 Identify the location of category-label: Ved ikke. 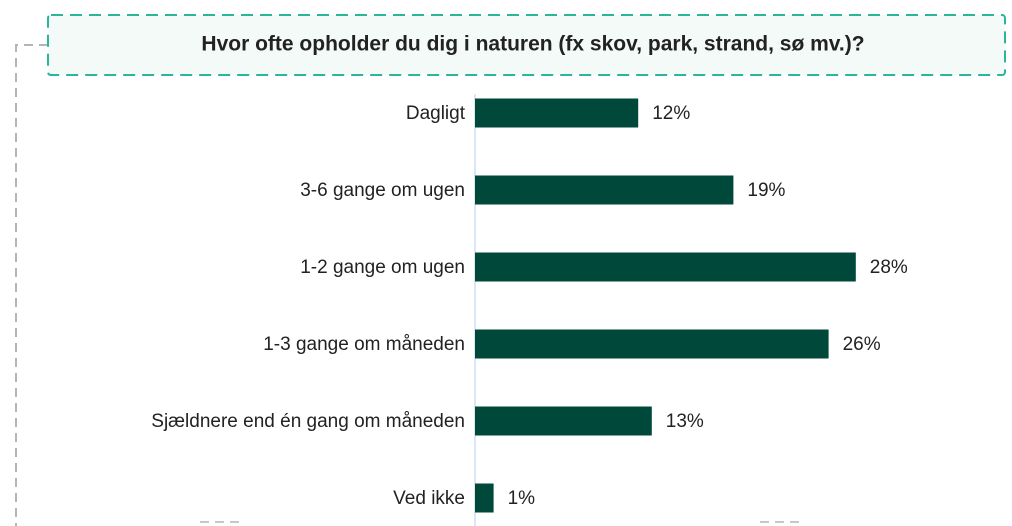
(429, 498).